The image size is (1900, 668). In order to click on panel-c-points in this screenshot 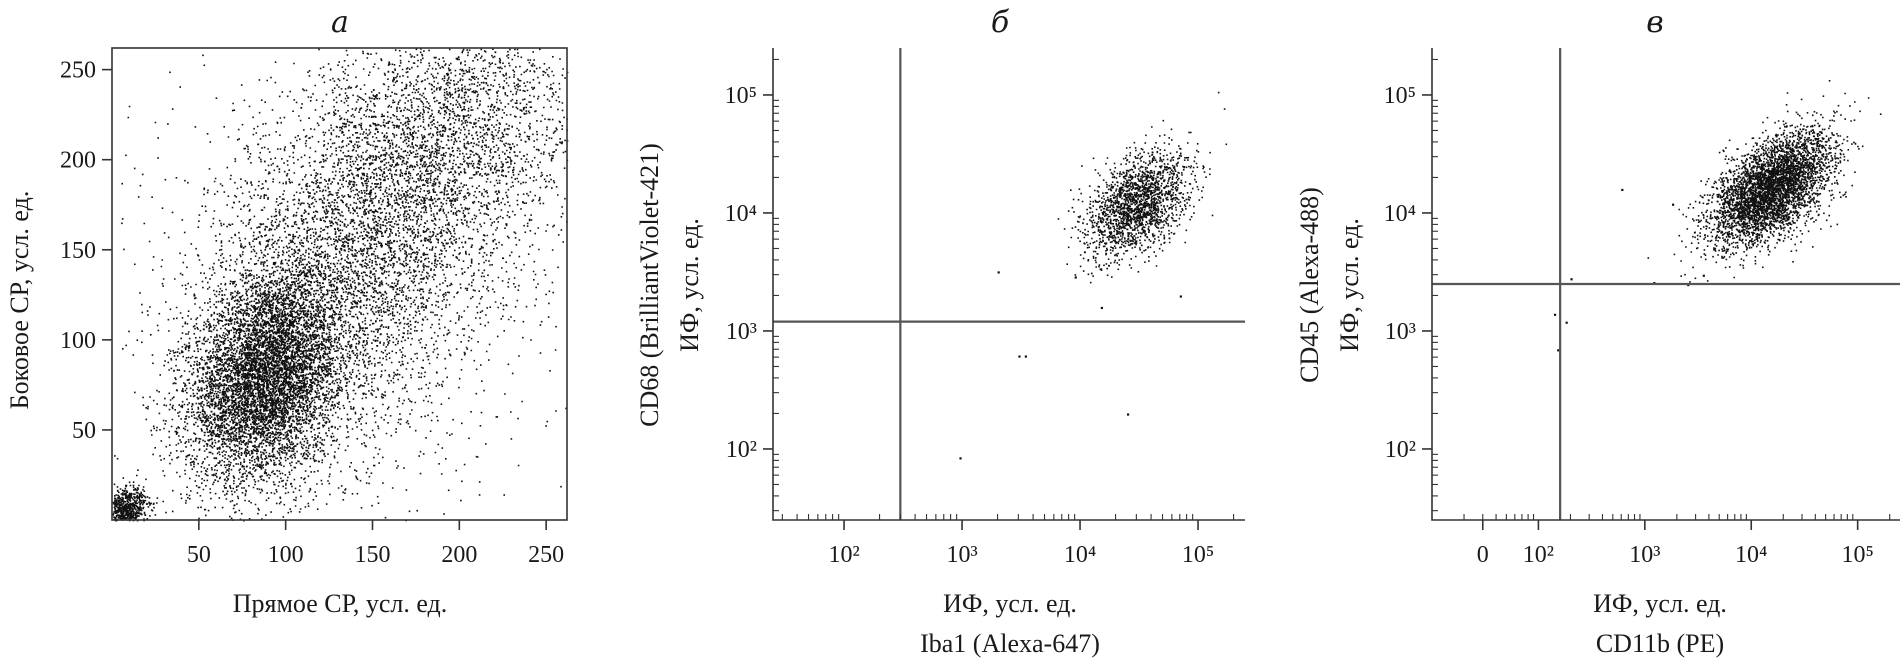, I will do `click(1717, 216)`.